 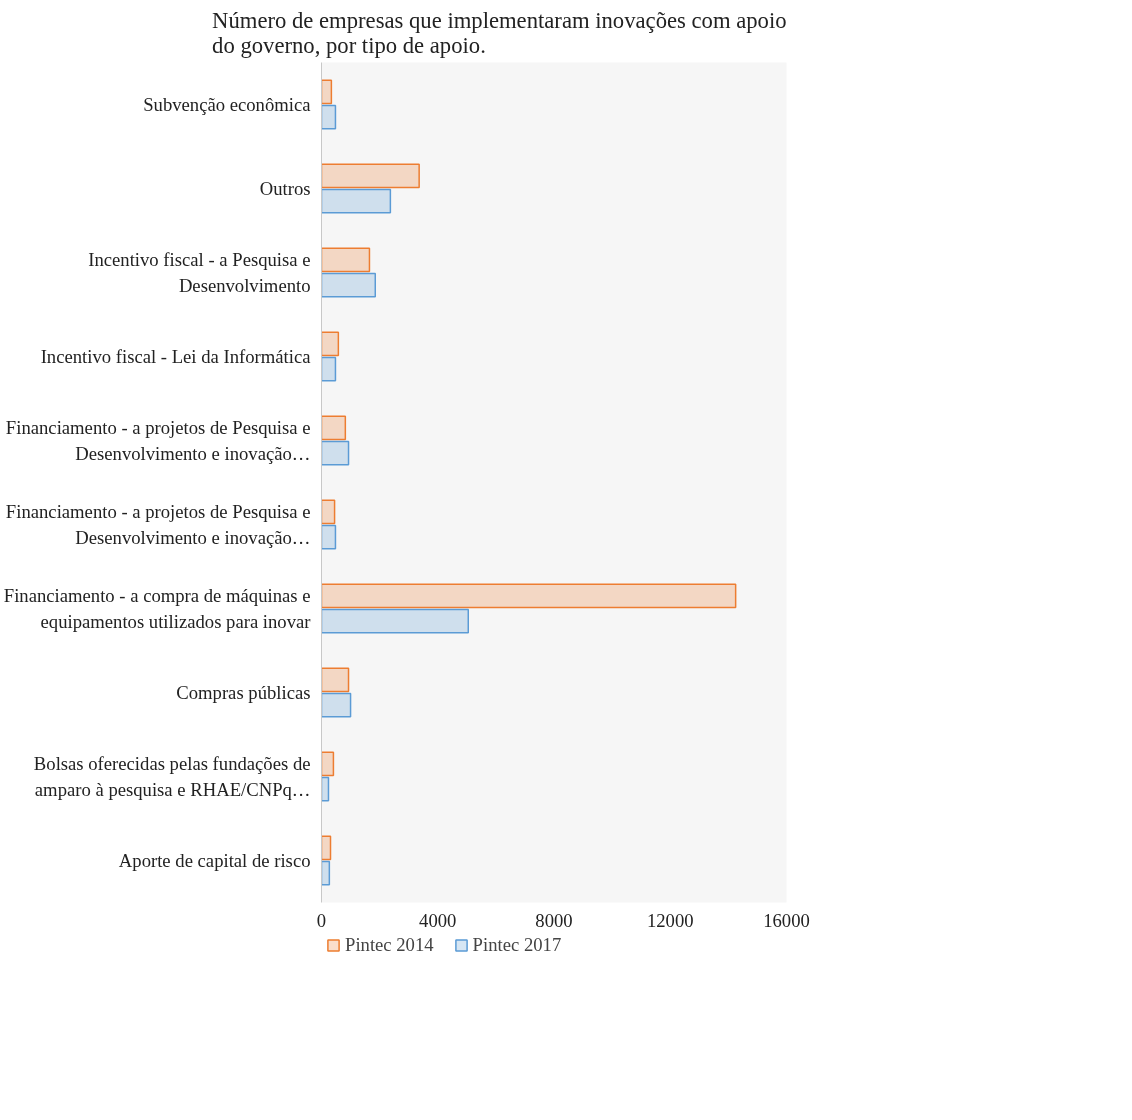 I want to click on y-tick-label: Incentivo fiscal - Lei da Informática, so click(x=176, y=356).